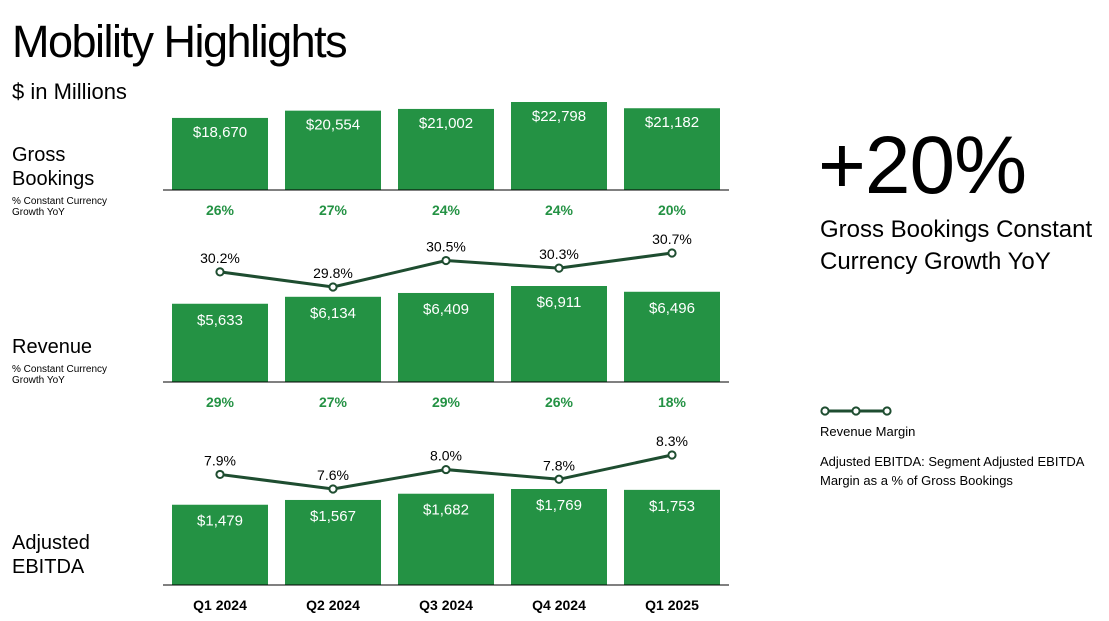 Image resolution: width=1109 pixels, height=621 pixels. I want to click on page-title: Mobility Highlights, so click(180, 41).